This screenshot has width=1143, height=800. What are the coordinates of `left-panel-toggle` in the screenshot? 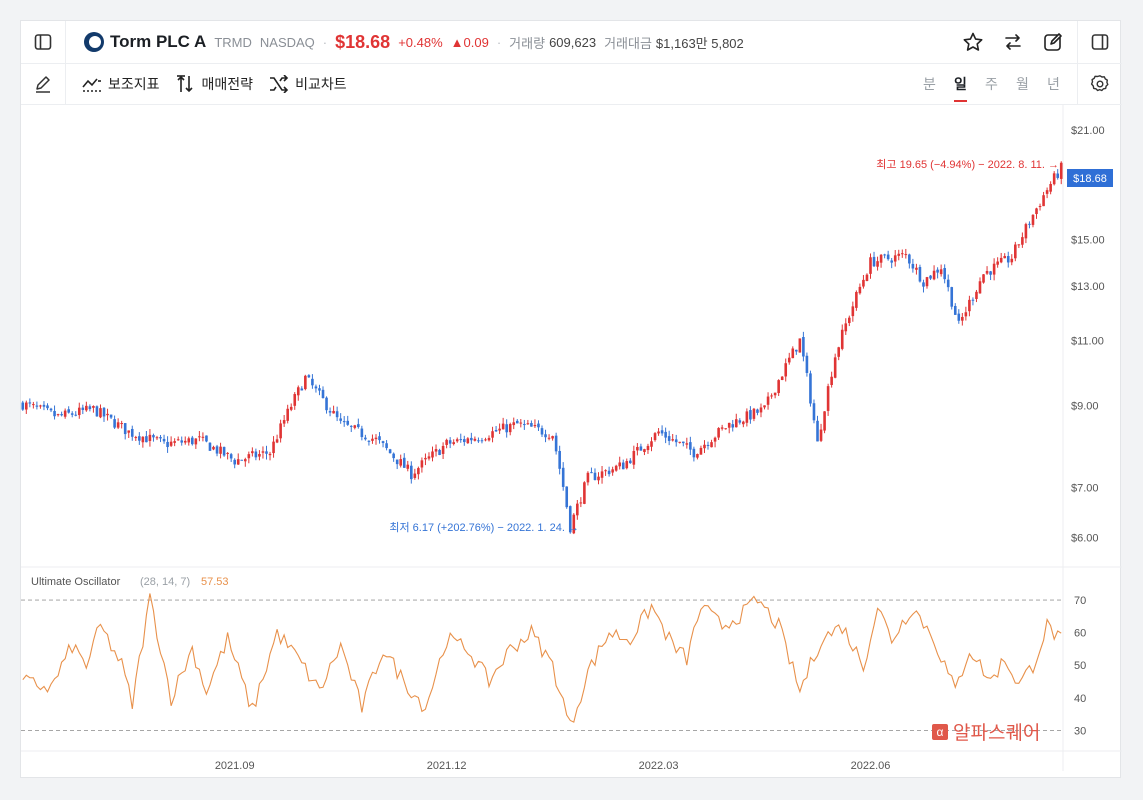 It's located at (43, 42).